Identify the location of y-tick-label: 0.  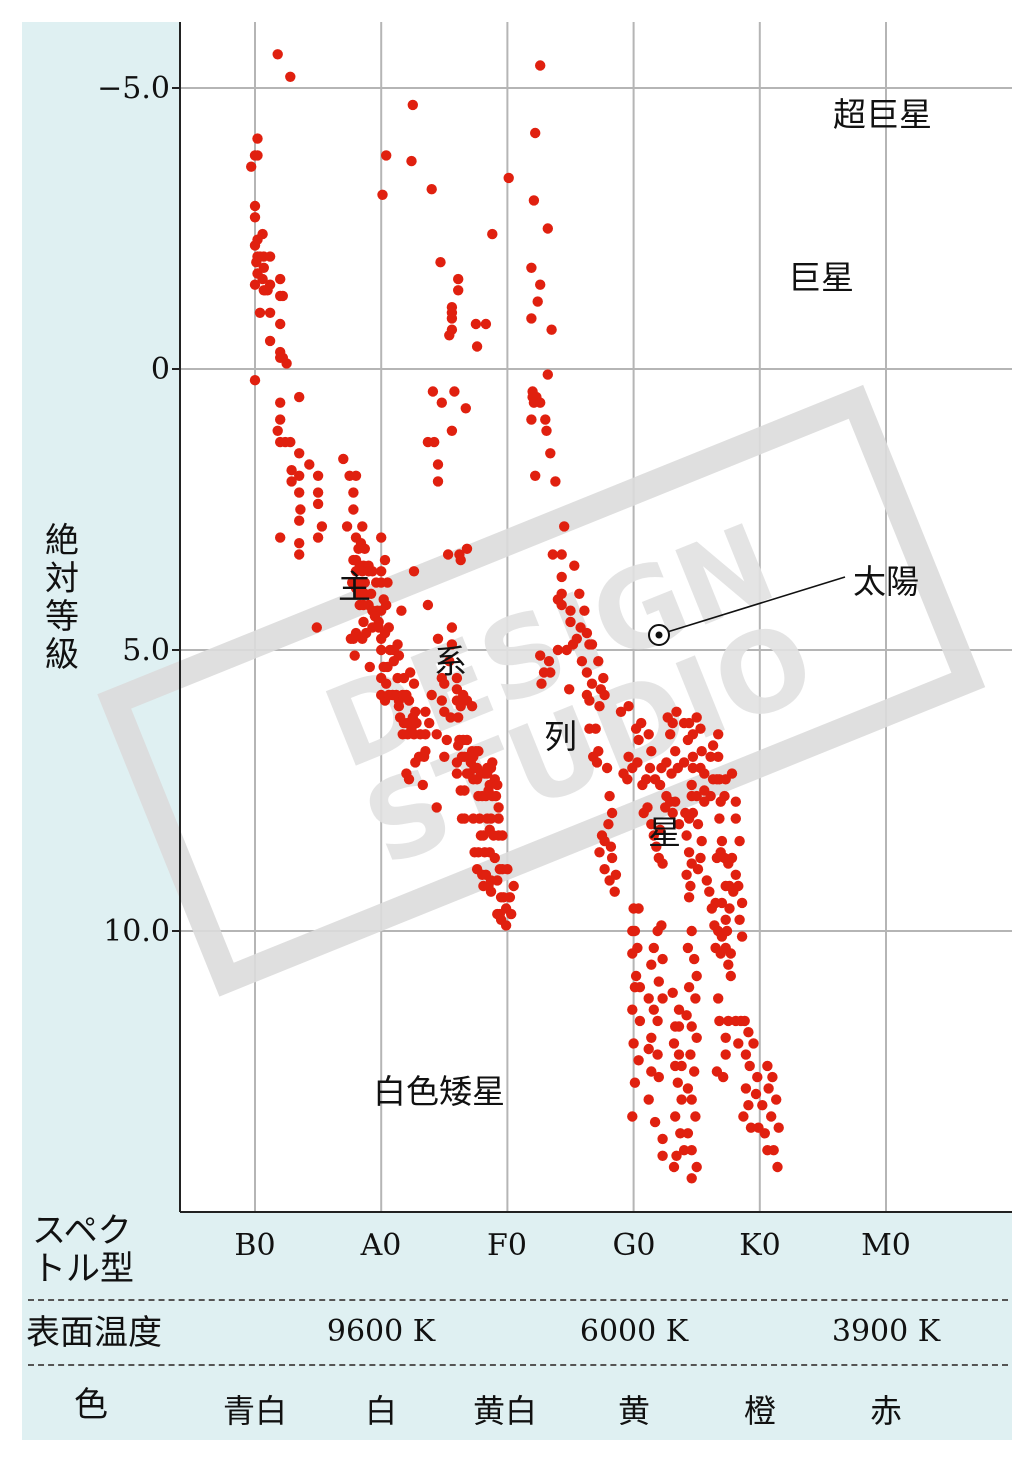
(160, 369).